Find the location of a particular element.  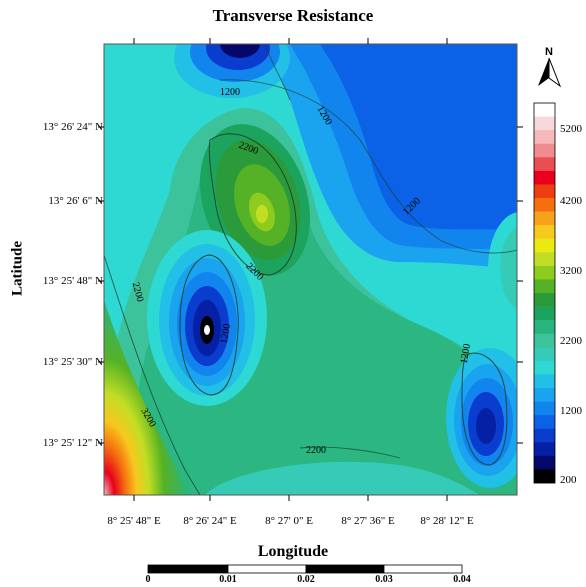

x-tick-label: 8° 28' 12" E is located at coordinates (447, 521).